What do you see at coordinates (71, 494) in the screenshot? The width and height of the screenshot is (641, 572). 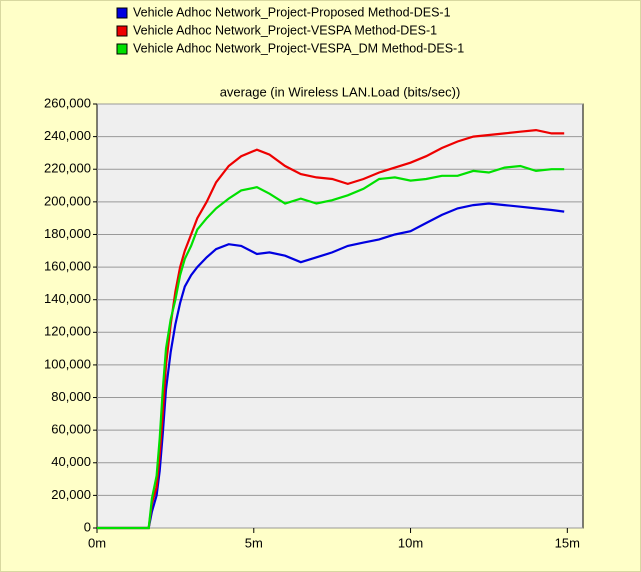 I see `y-tick-label: 20,000` at bounding box center [71, 494].